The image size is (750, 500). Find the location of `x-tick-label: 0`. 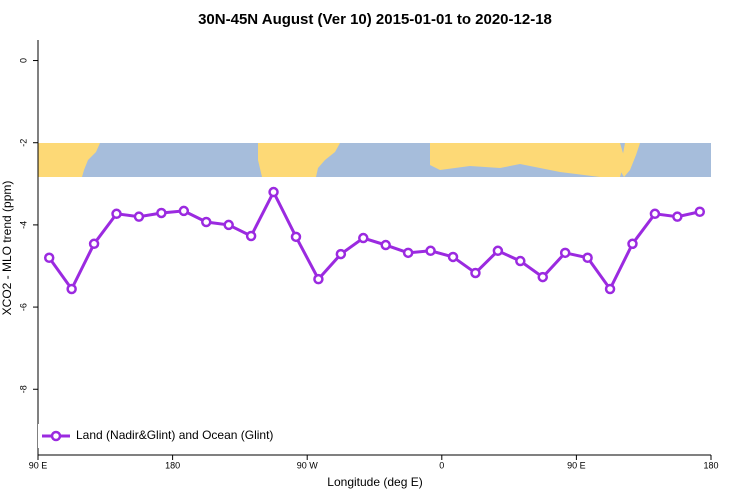

x-tick-label: 0 is located at coordinates (441, 465).